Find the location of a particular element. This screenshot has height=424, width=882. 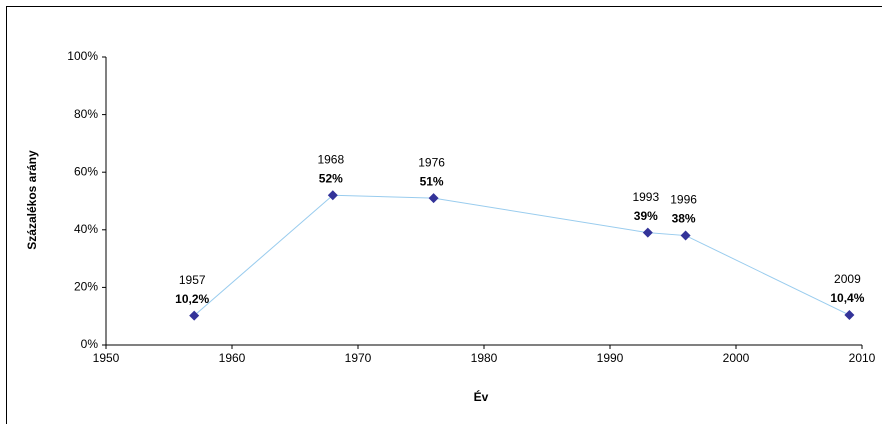

y-tick-label: 40% is located at coordinates (86, 229).